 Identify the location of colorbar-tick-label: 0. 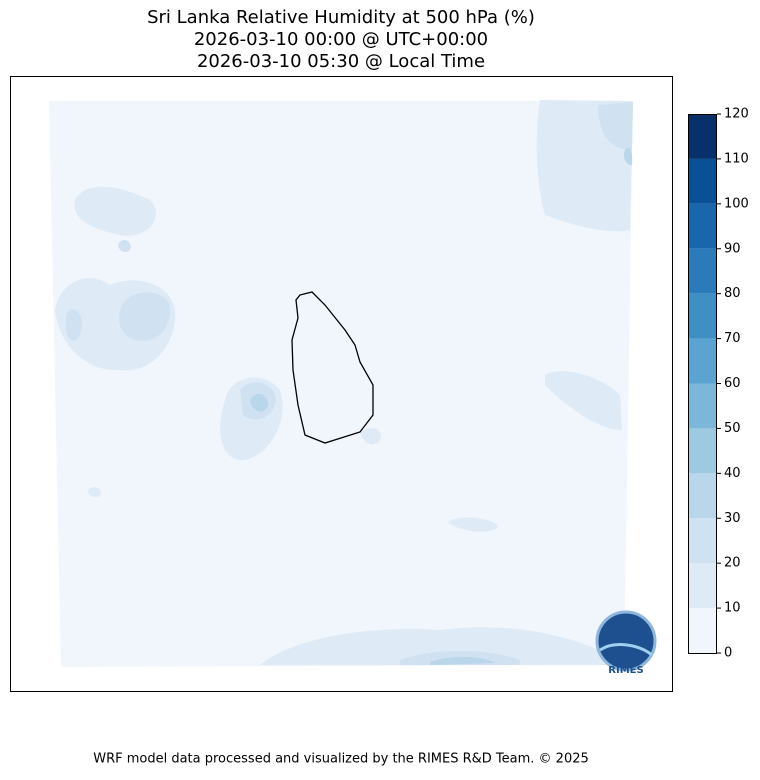
(728, 653).